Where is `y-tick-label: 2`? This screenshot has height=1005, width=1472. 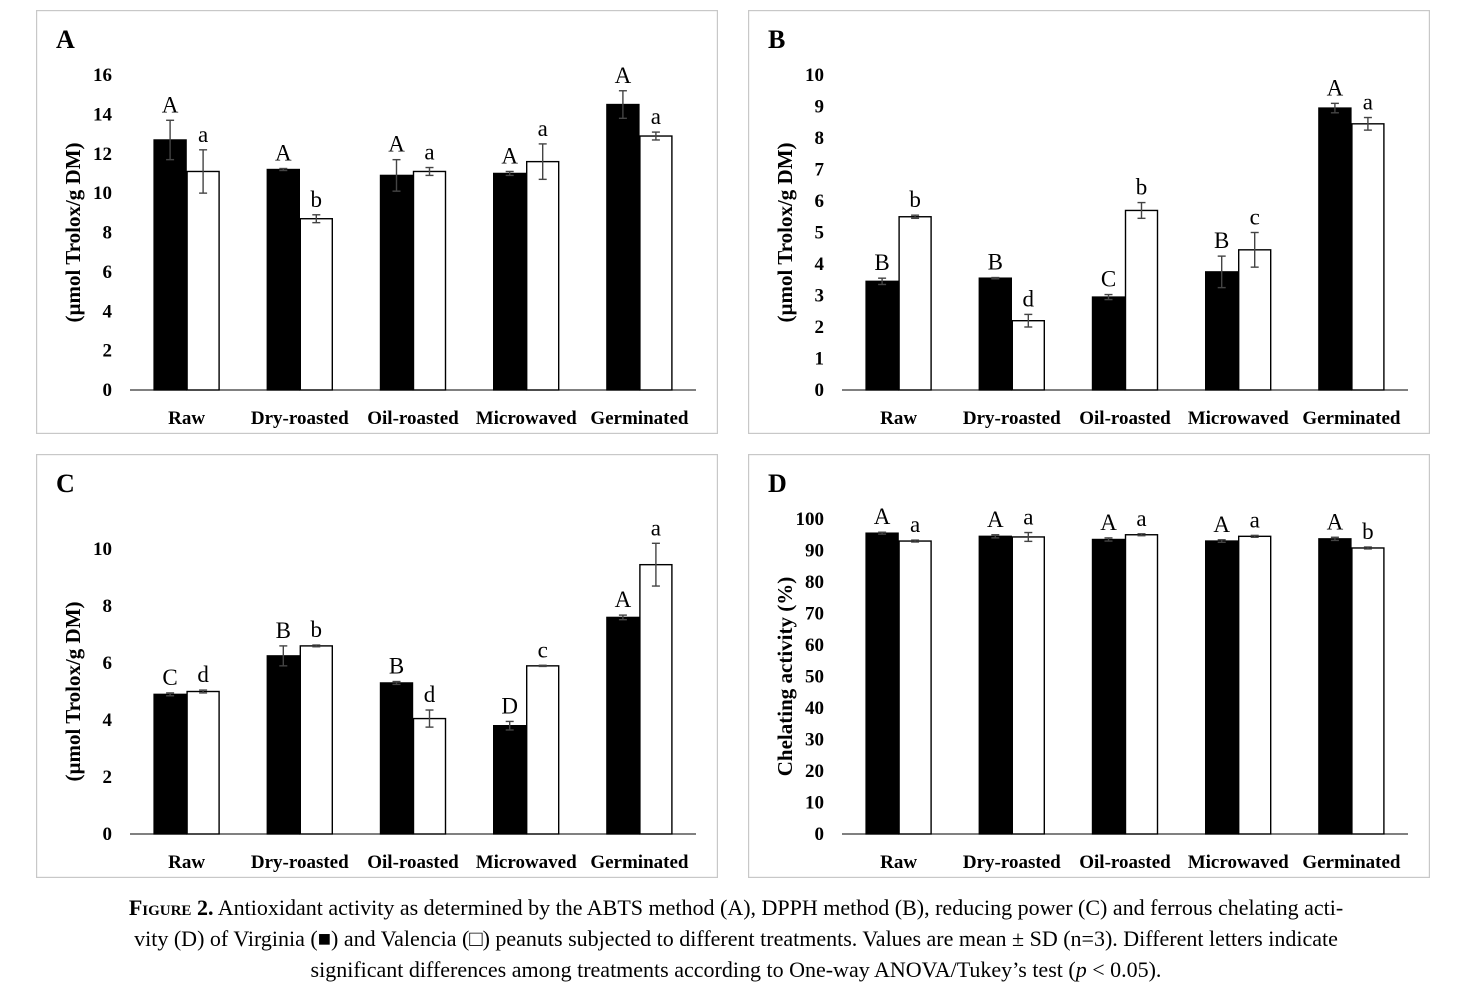
y-tick-label: 2 is located at coordinates (108, 777).